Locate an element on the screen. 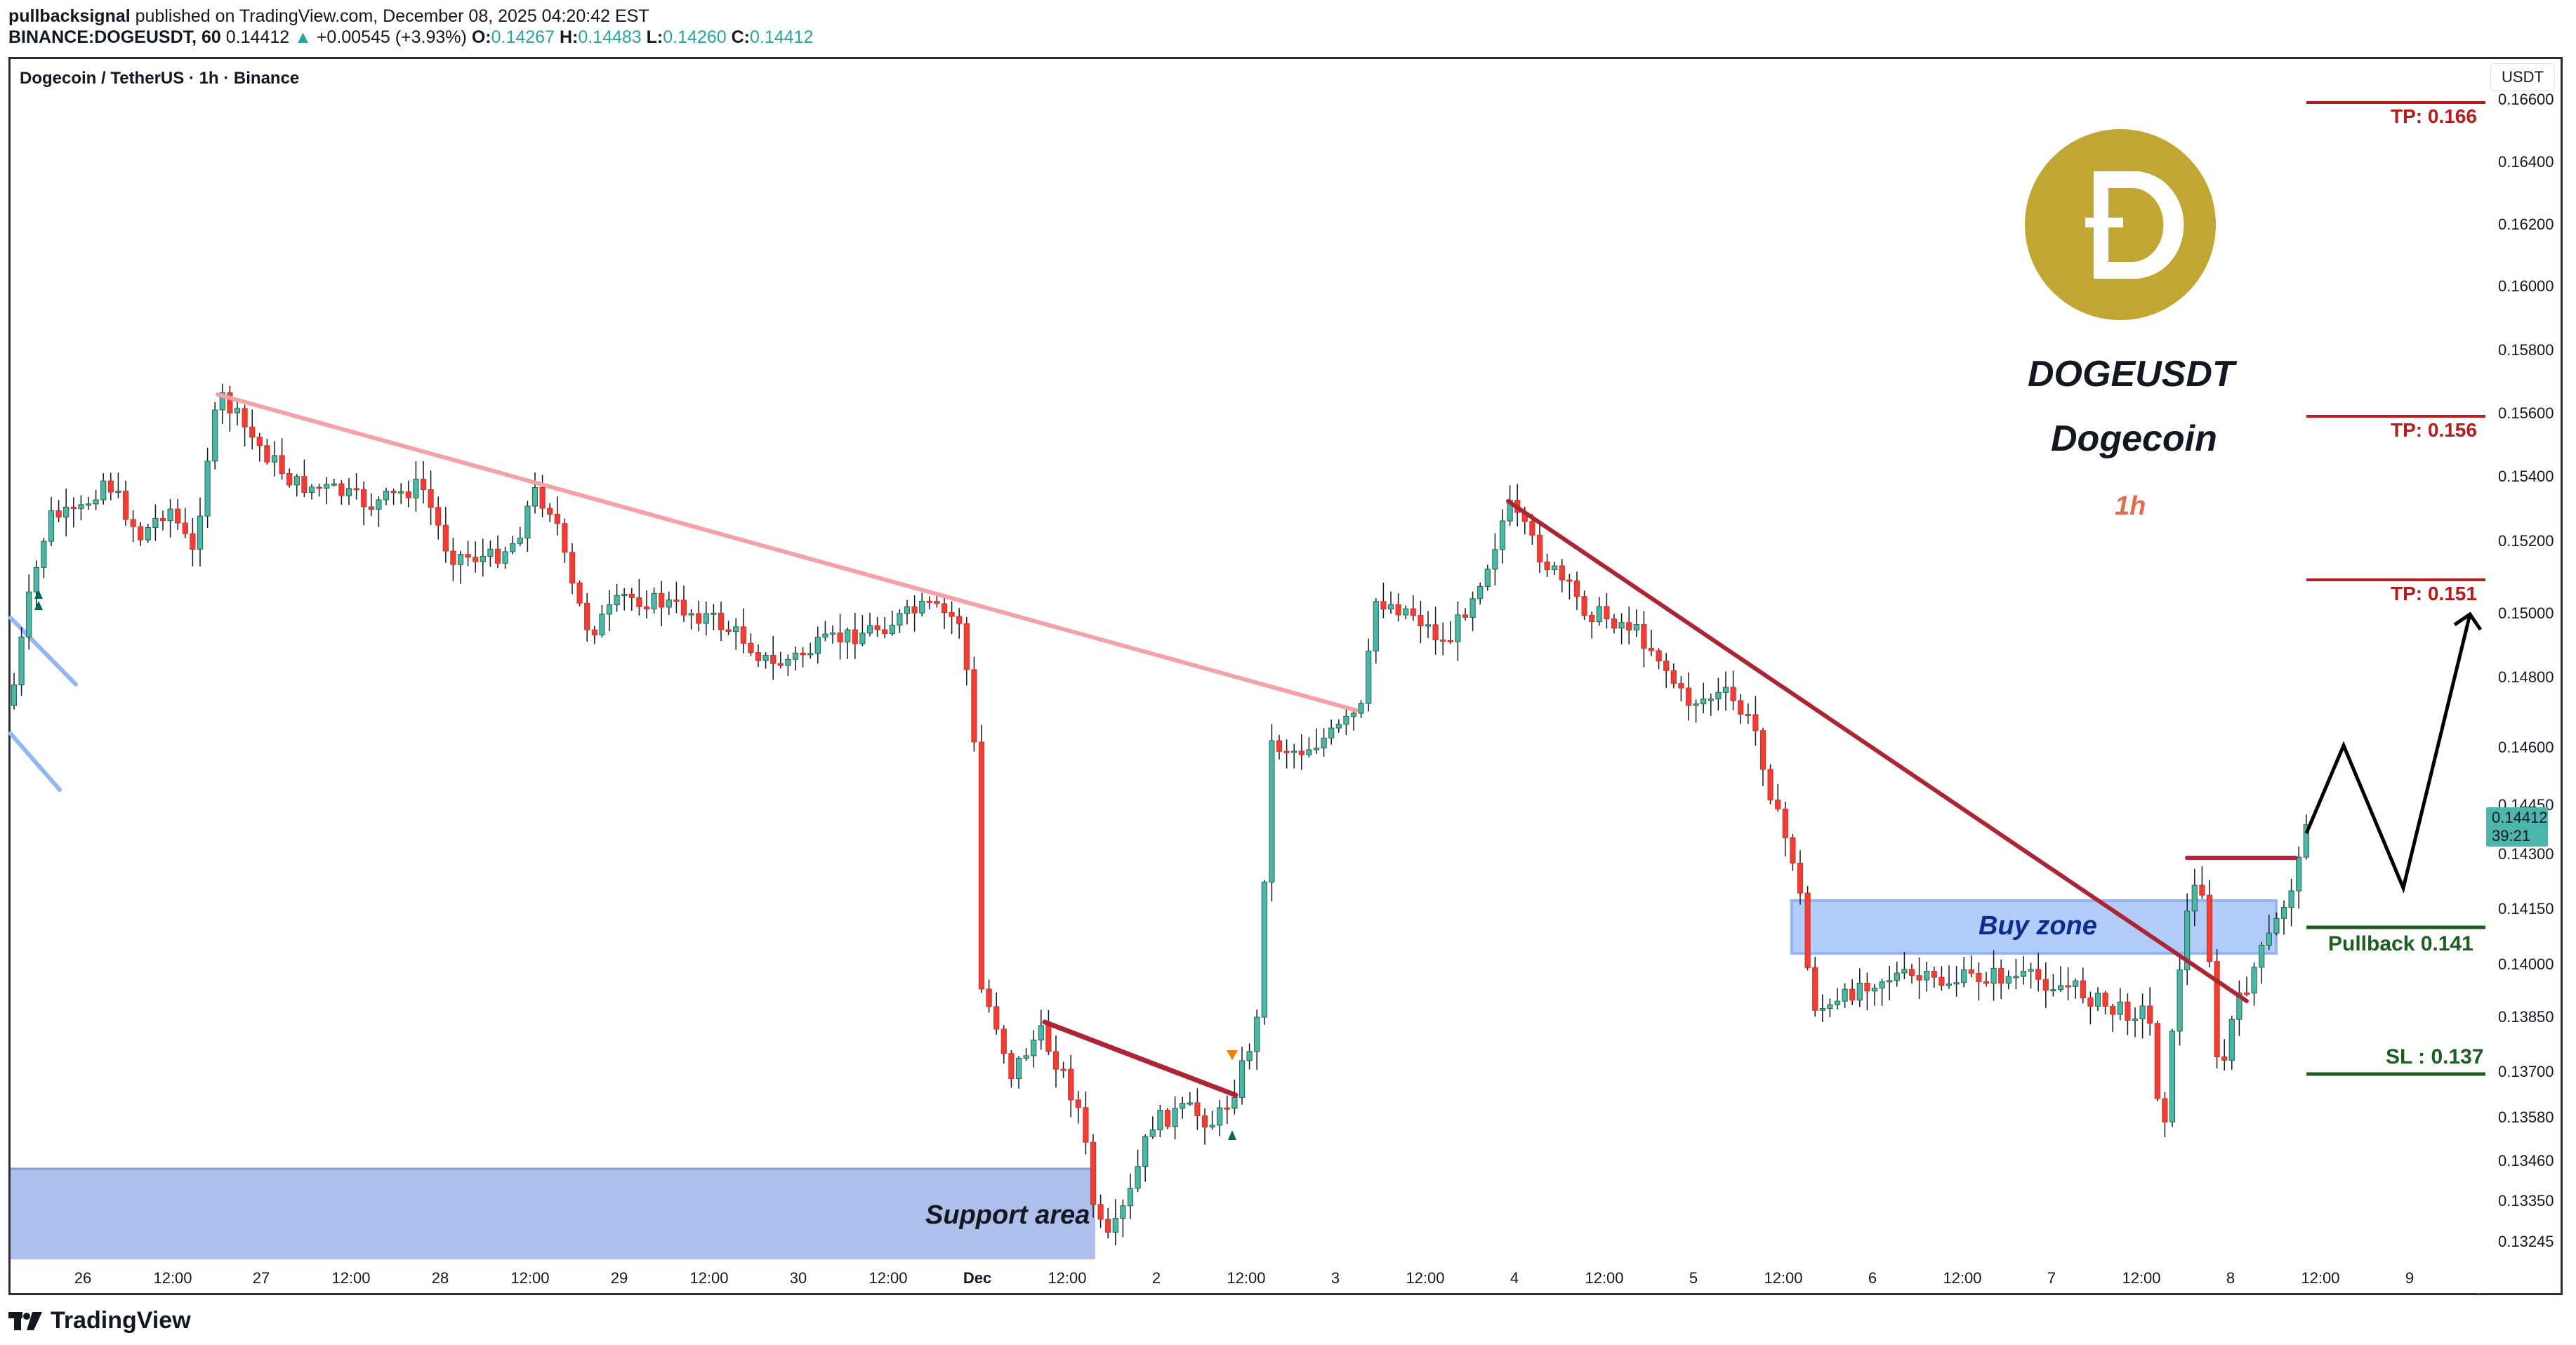  price-tick: 0.16000 is located at coordinates (2526, 286).